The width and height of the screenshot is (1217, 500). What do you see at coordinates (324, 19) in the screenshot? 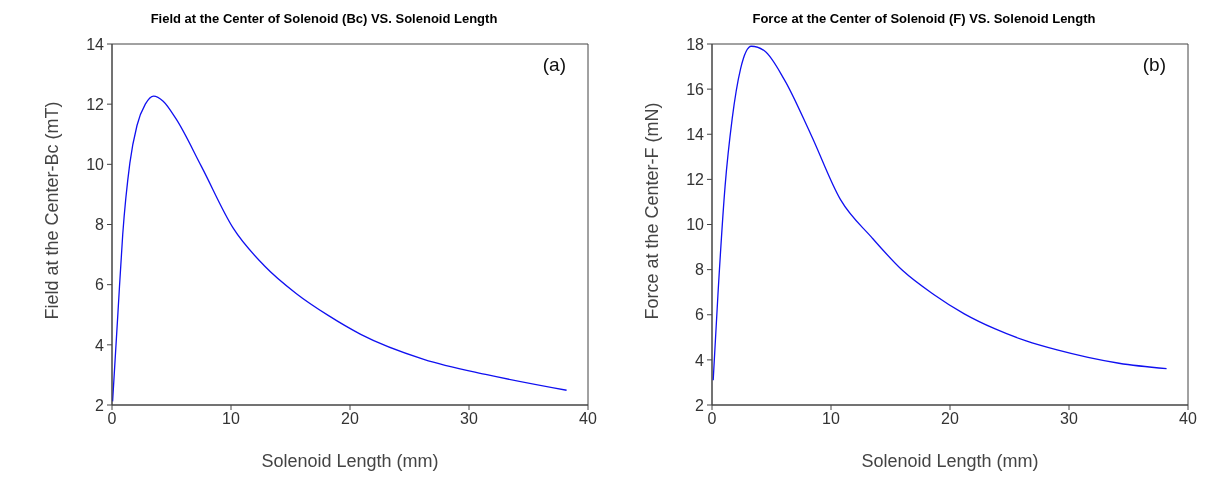
I see `chart-title: Field at the Center of Solenoid (Bc) VS. Solenoid Length` at bounding box center [324, 19].